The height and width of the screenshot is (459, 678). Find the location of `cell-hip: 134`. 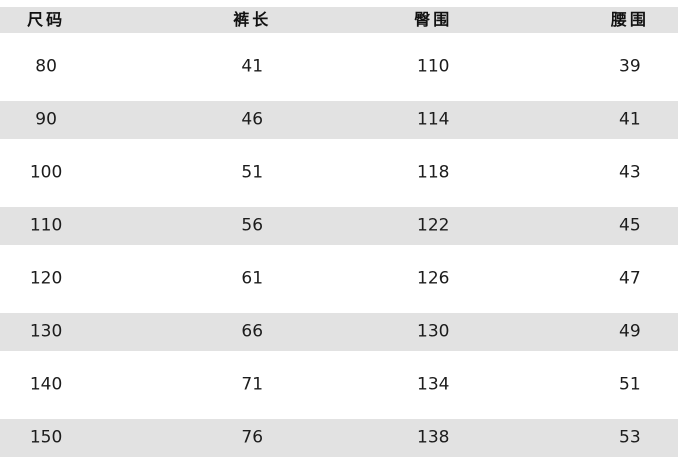

cell-hip: 134 is located at coordinates (433, 384).